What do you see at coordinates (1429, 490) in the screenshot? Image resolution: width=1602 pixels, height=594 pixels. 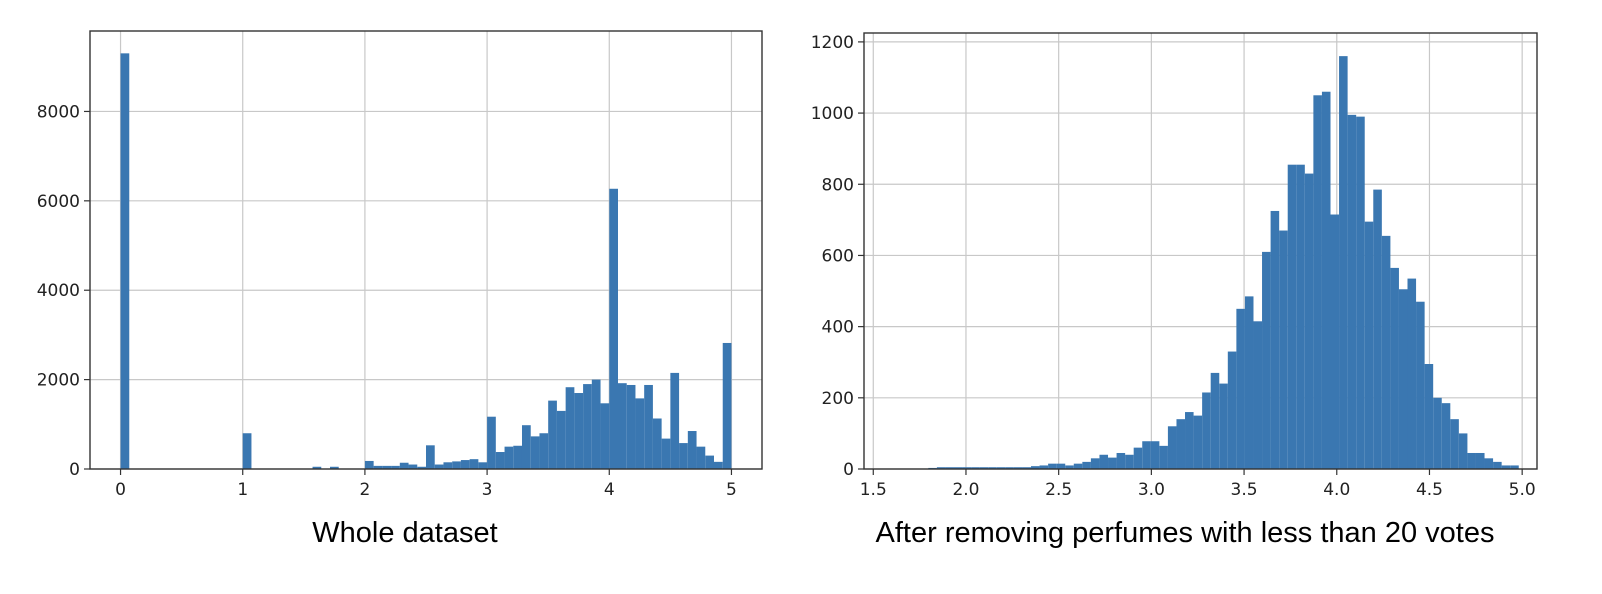 I see `x-tick-label: 4.5` at bounding box center [1429, 490].